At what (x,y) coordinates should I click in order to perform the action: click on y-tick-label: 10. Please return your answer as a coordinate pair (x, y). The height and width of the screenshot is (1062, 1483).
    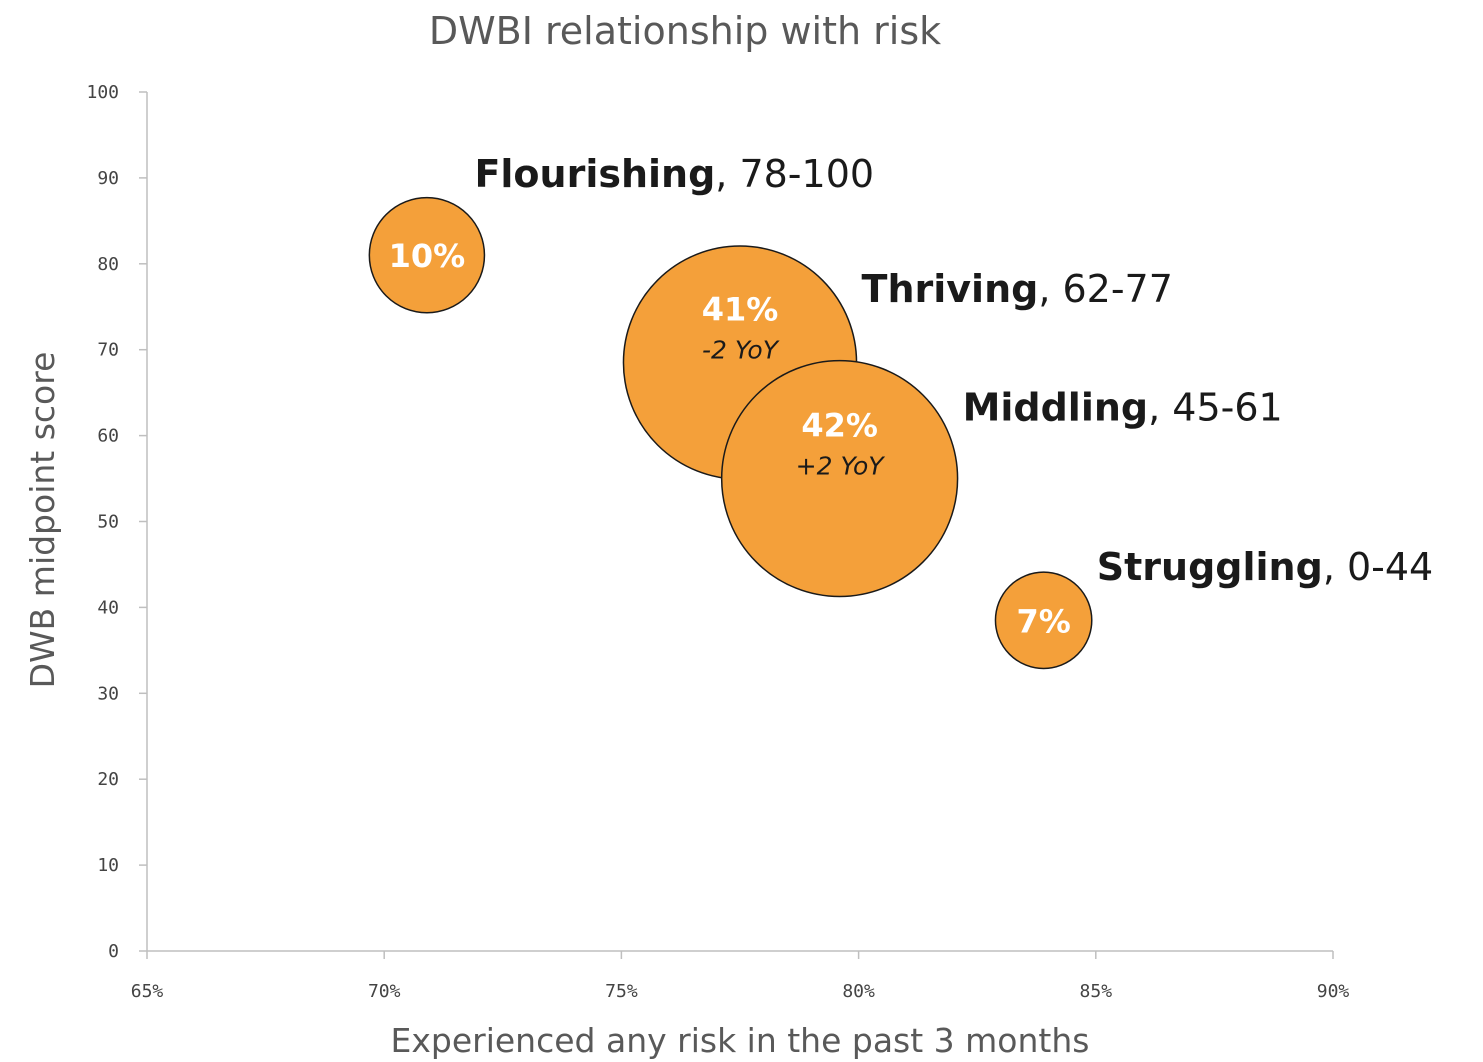
    Looking at the image, I should click on (108, 865).